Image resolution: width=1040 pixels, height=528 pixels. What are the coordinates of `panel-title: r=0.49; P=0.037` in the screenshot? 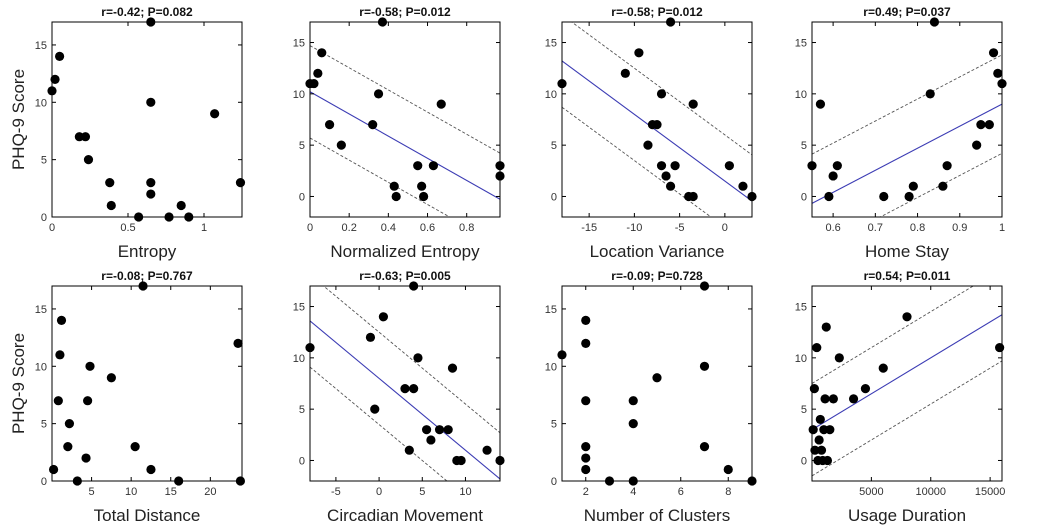 It's located at (907, 12).